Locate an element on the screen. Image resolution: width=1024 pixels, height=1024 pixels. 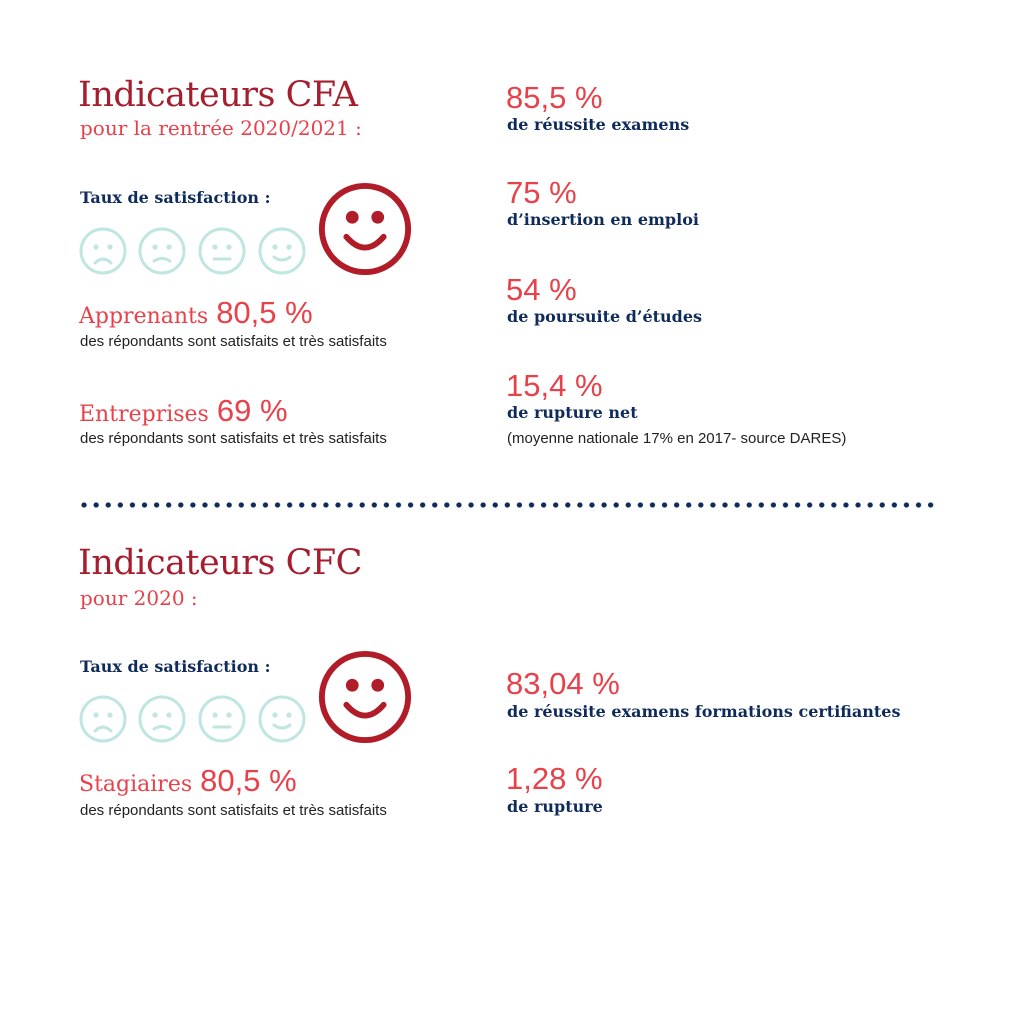
stat-label: de rupture net is located at coordinates (572, 412).